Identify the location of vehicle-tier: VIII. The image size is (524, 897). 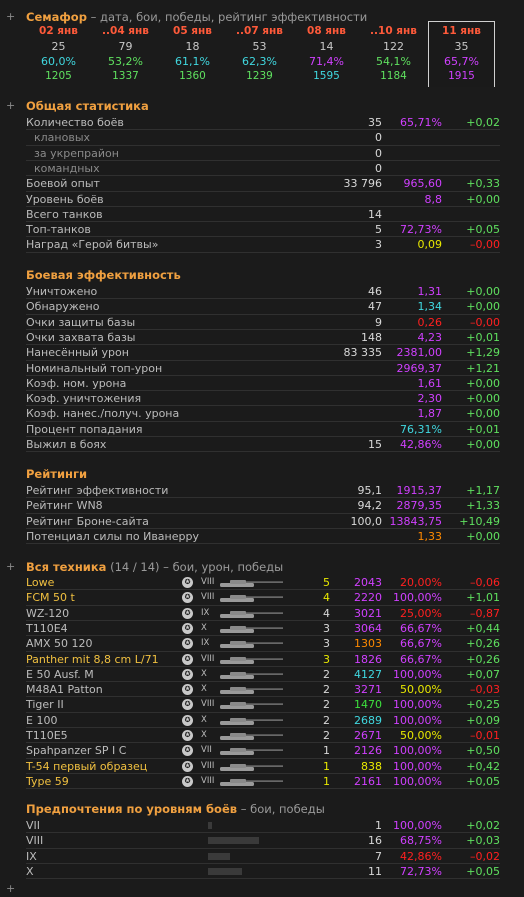
(208, 765).